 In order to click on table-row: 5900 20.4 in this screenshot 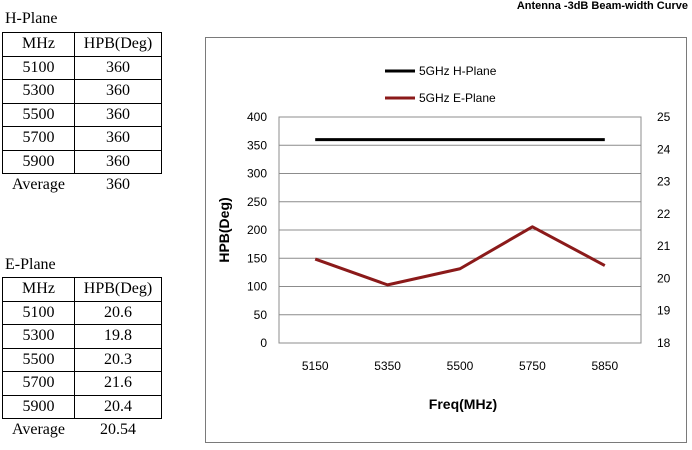, I will do `click(82, 406)`.